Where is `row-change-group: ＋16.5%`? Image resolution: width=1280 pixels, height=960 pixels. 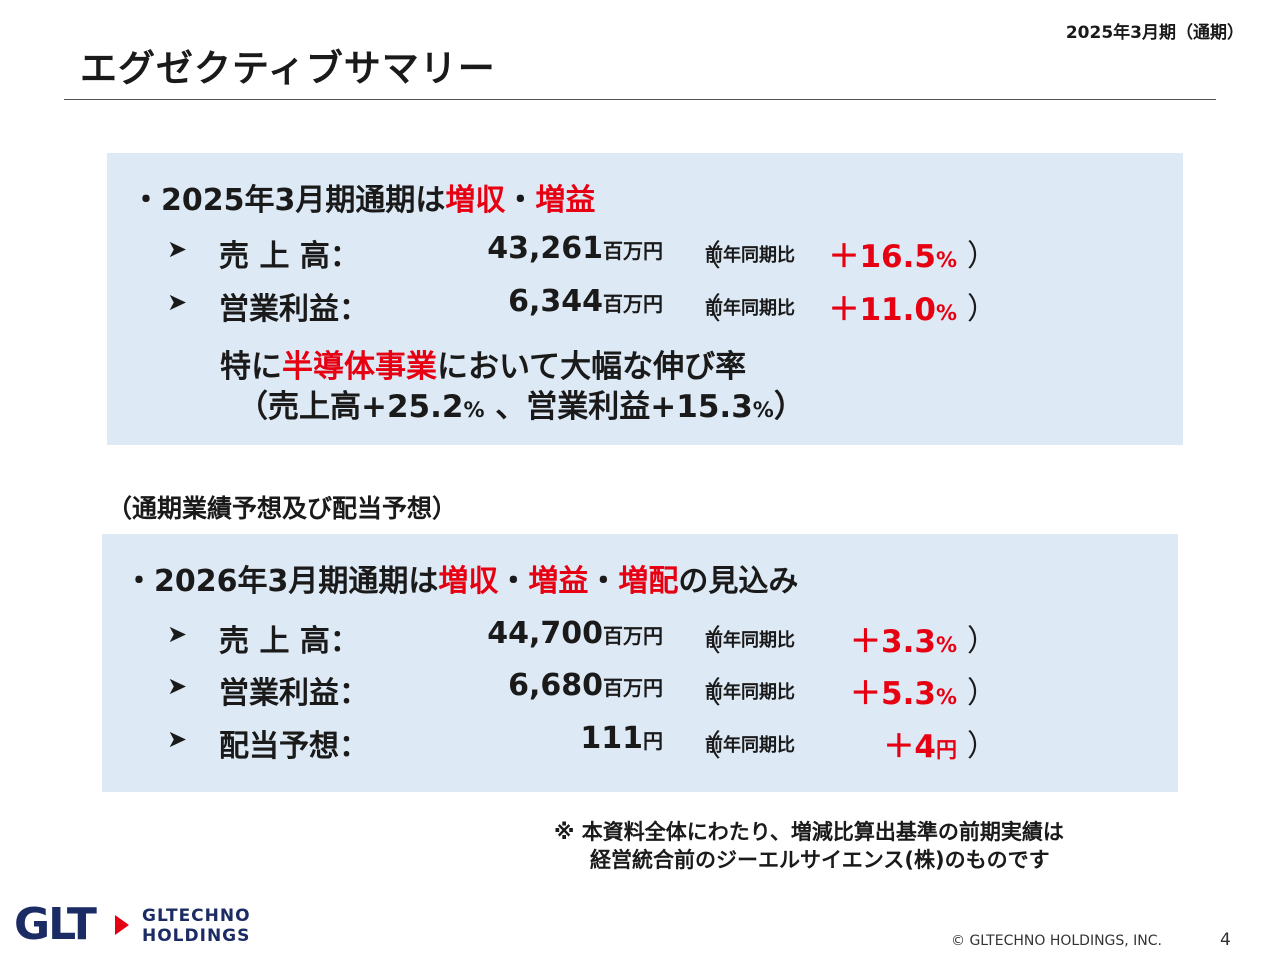
row-change-group: ＋16.5% is located at coordinates (882, 253).